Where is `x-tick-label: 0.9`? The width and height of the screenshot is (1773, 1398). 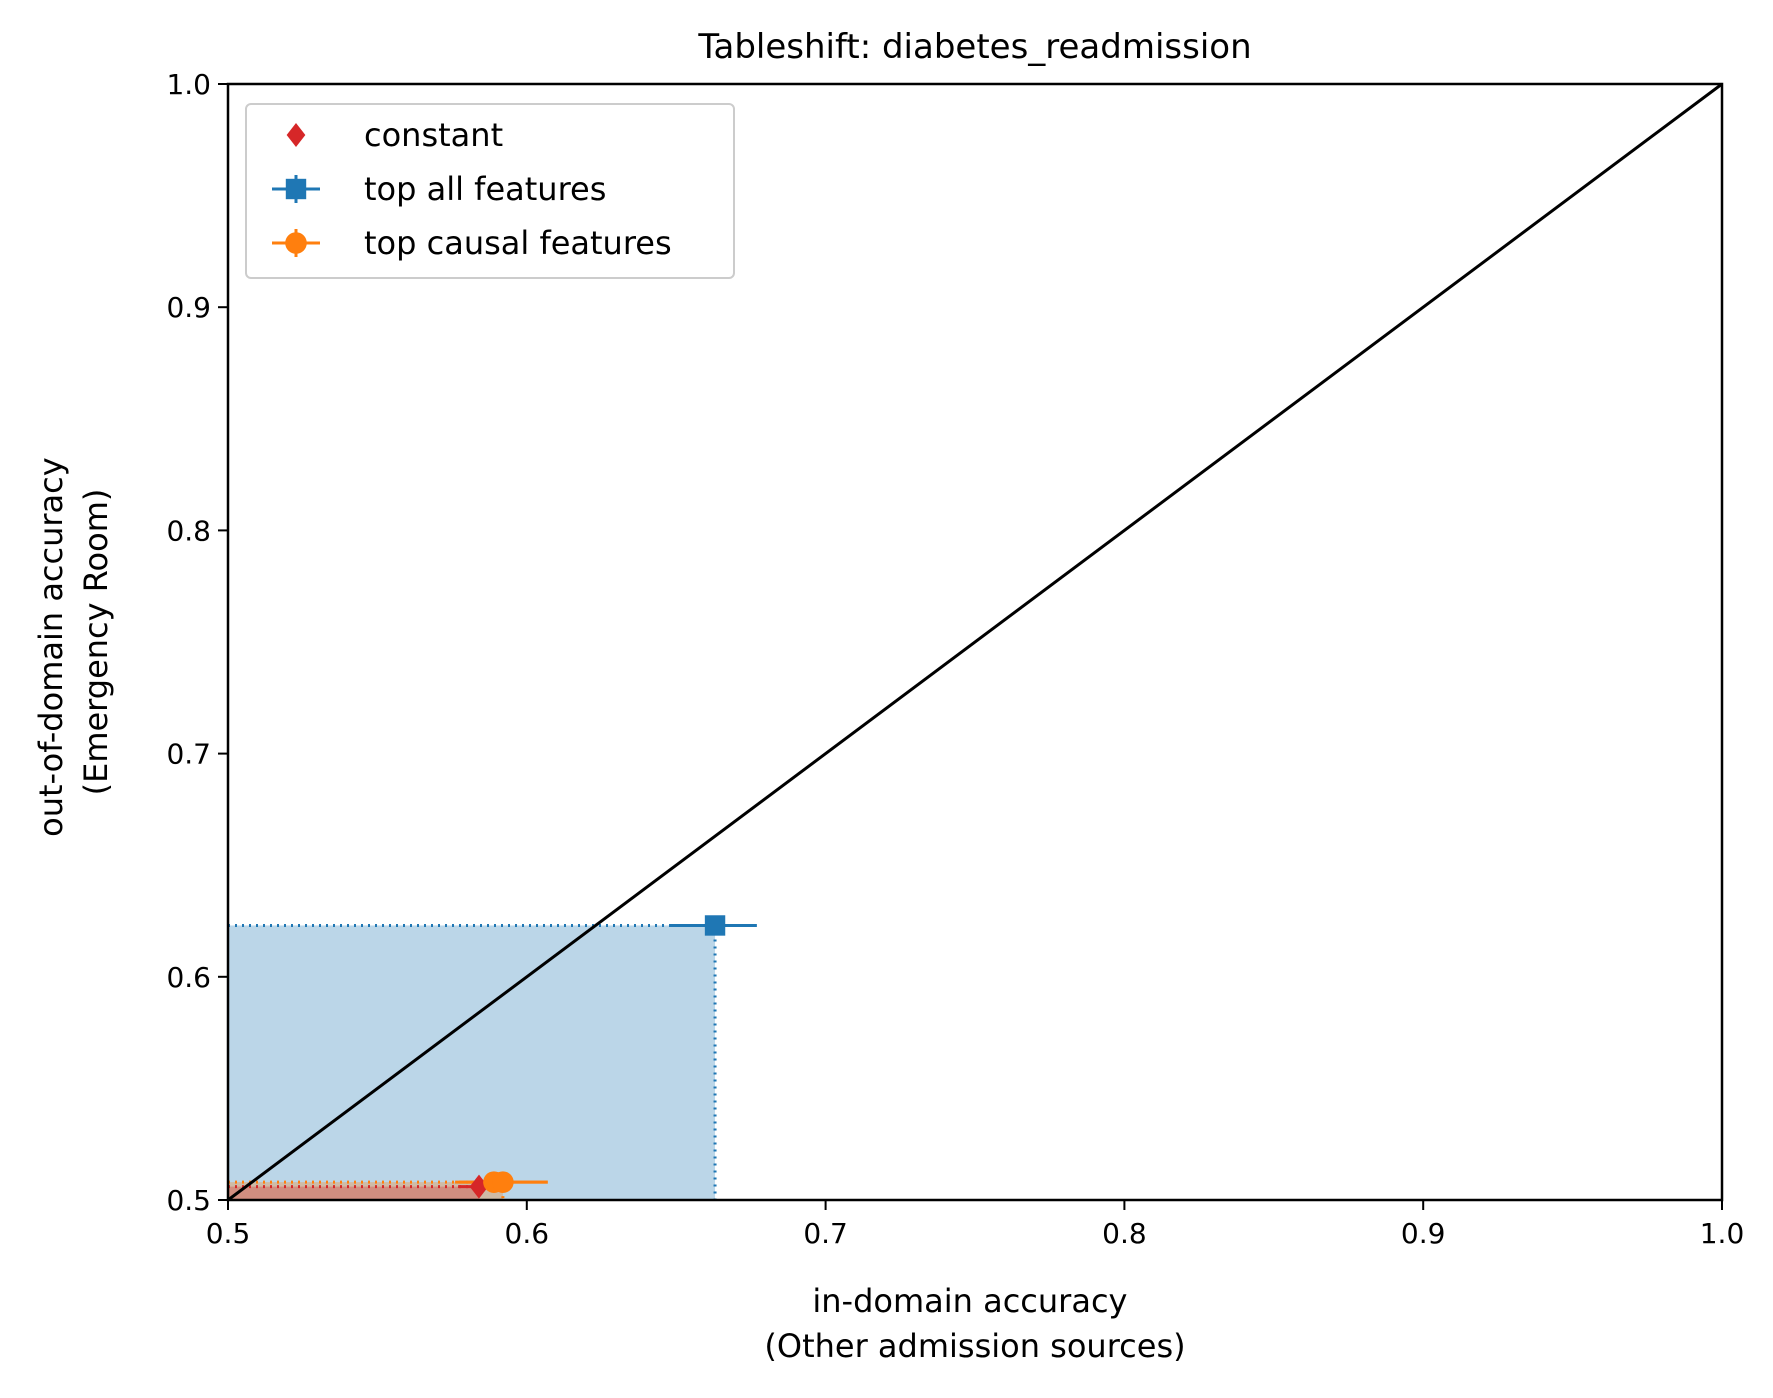 x-tick-label: 0.9 is located at coordinates (1423, 1233).